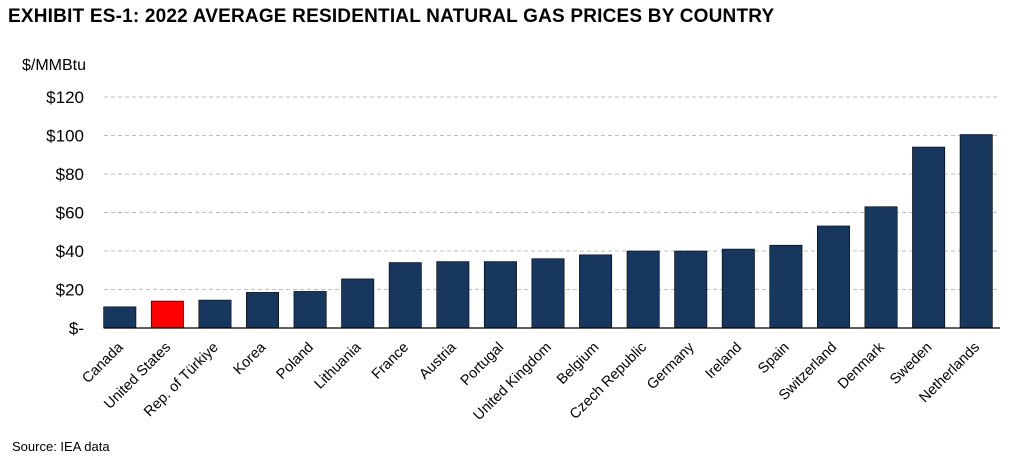 Image resolution: width=1024 pixels, height=464 pixels. I want to click on y-tick-label: $120, so click(65, 97).